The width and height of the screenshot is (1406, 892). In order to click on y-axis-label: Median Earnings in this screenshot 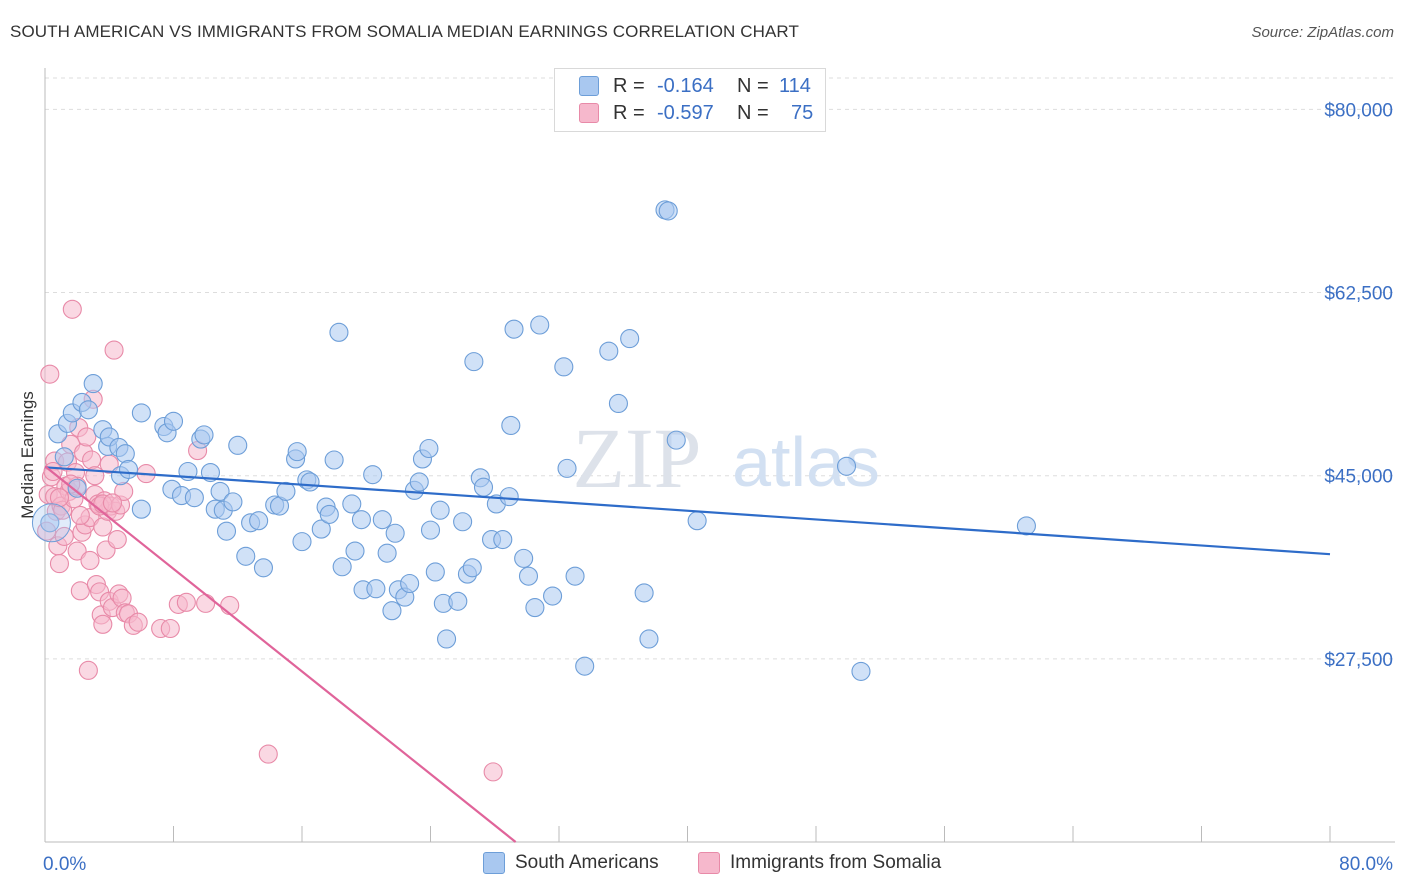, I will do `click(27, 455)`.